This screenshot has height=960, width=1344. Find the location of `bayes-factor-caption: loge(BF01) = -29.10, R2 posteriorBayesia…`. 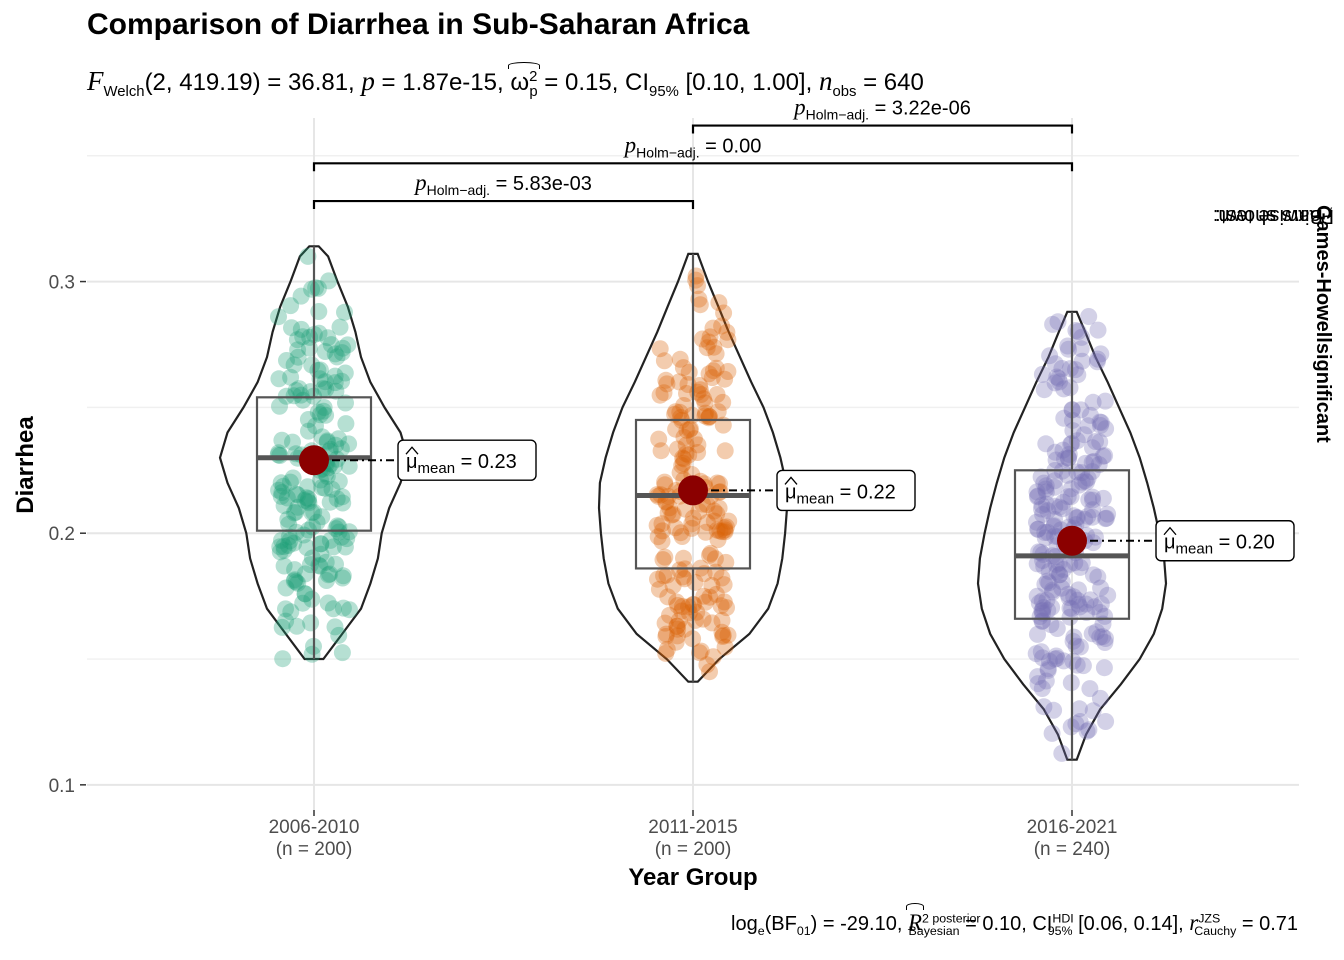

bayes-factor-caption: loge(BF01) = -29.10, R2 posteriorBayesia… is located at coordinates (1014, 920).